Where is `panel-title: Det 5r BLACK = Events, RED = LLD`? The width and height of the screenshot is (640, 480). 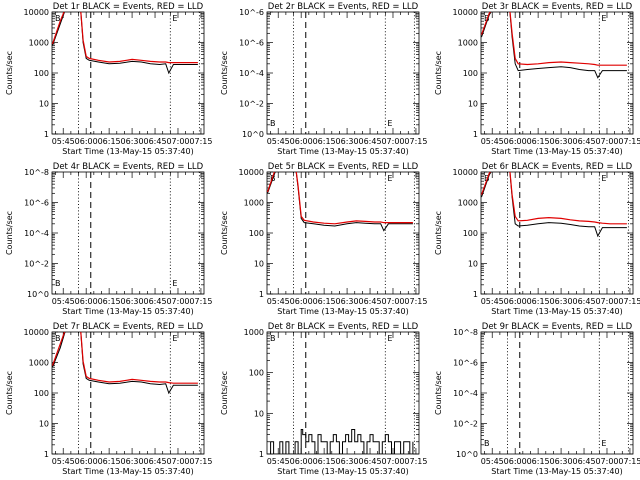
panel-title: Det 5r BLACK = Events, RED = LLD is located at coordinates (343, 167).